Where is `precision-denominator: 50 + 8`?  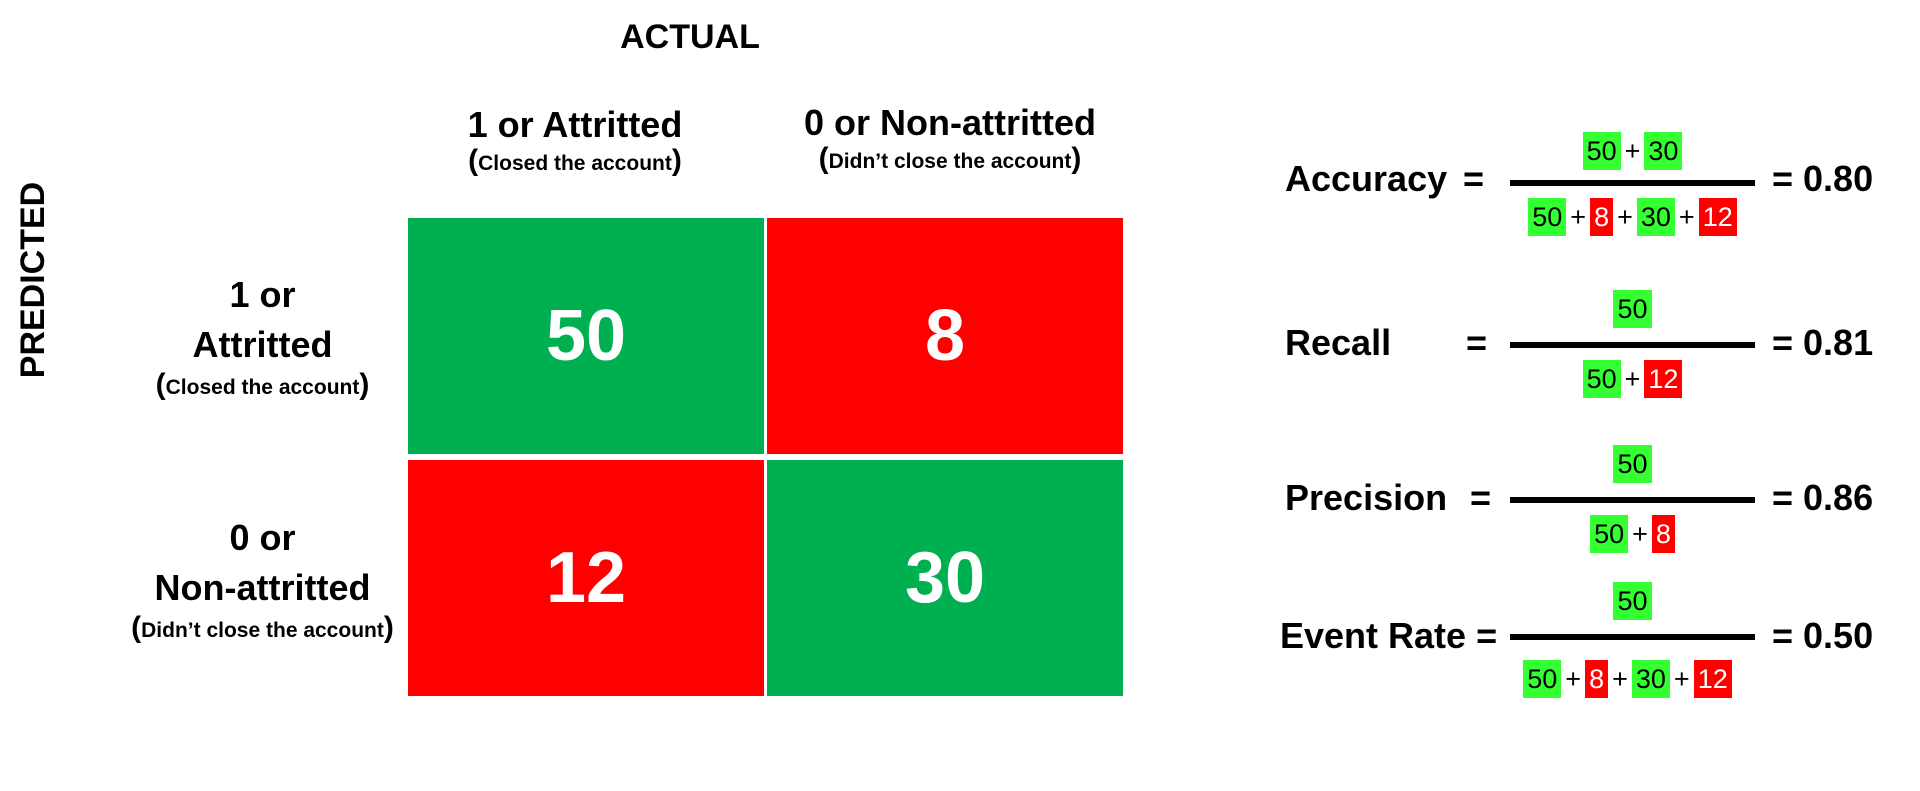
precision-denominator: 50 + 8 is located at coordinates (1632, 534).